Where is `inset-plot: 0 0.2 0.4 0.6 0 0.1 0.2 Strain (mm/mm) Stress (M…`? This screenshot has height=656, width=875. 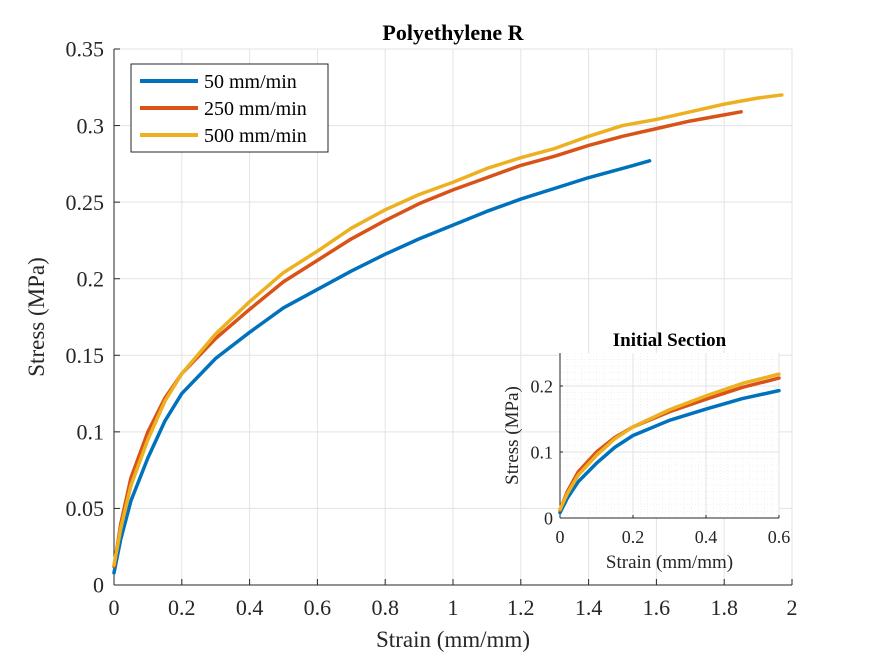 inset-plot: 0 0.2 0.4 0.6 0 0.1 0.2 Strain (mm/mm) Stress (M… is located at coordinates (646, 451).